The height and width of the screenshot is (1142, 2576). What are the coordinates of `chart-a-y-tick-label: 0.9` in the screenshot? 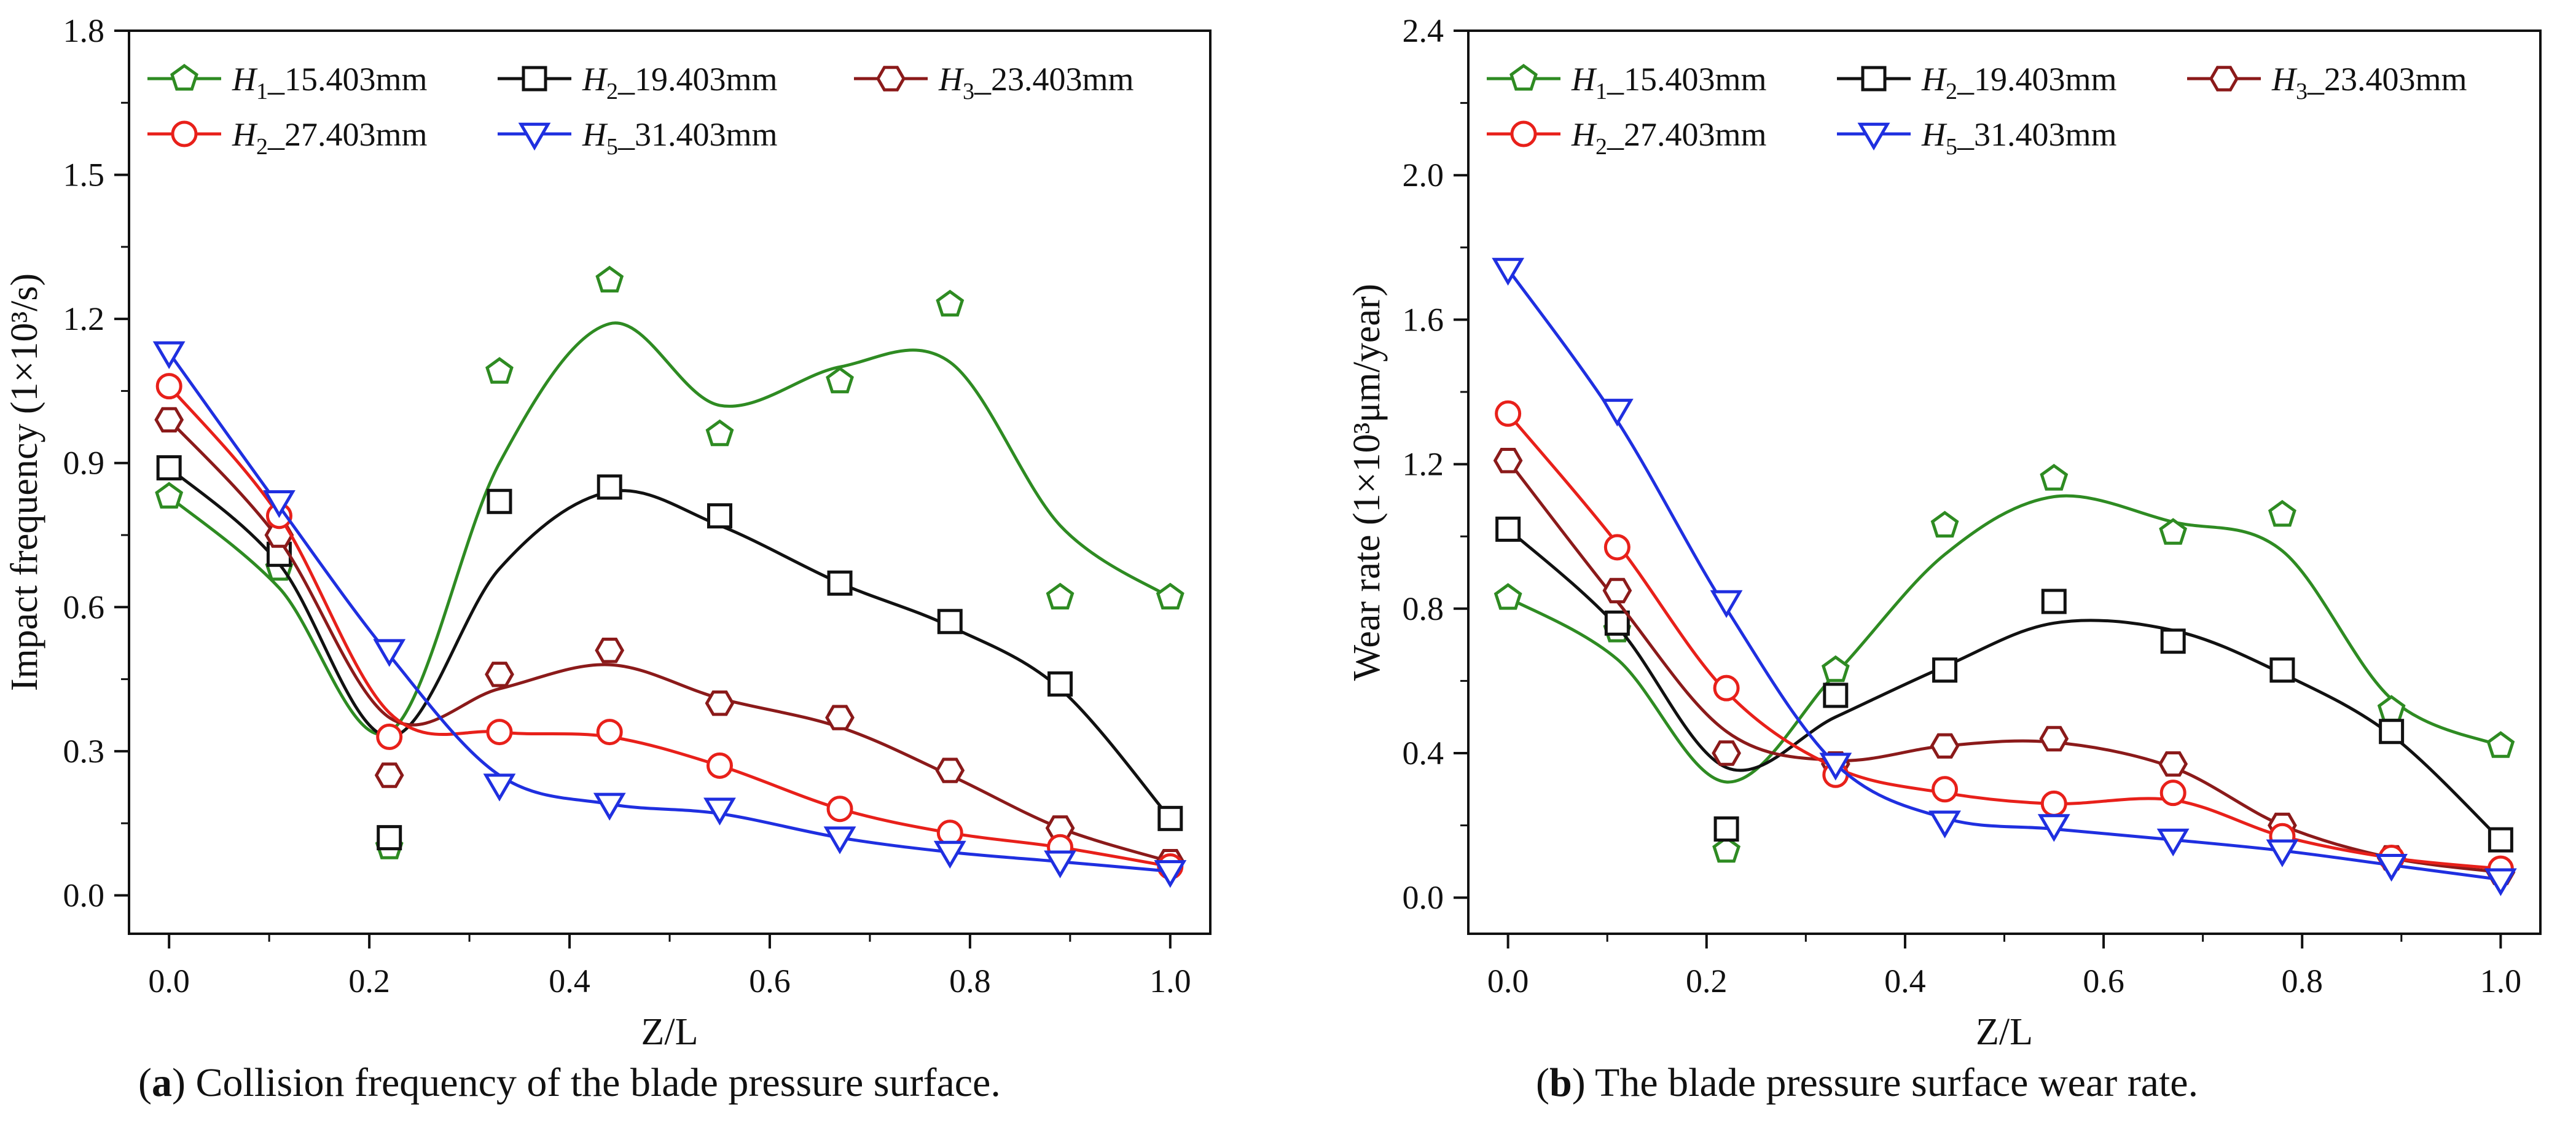 It's located at (84, 463).